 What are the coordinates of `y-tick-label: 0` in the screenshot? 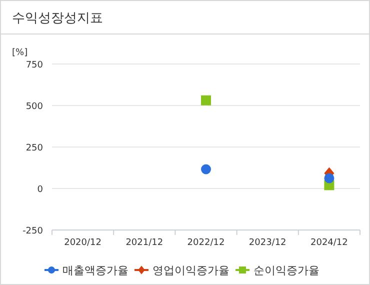 It's located at (40, 190).